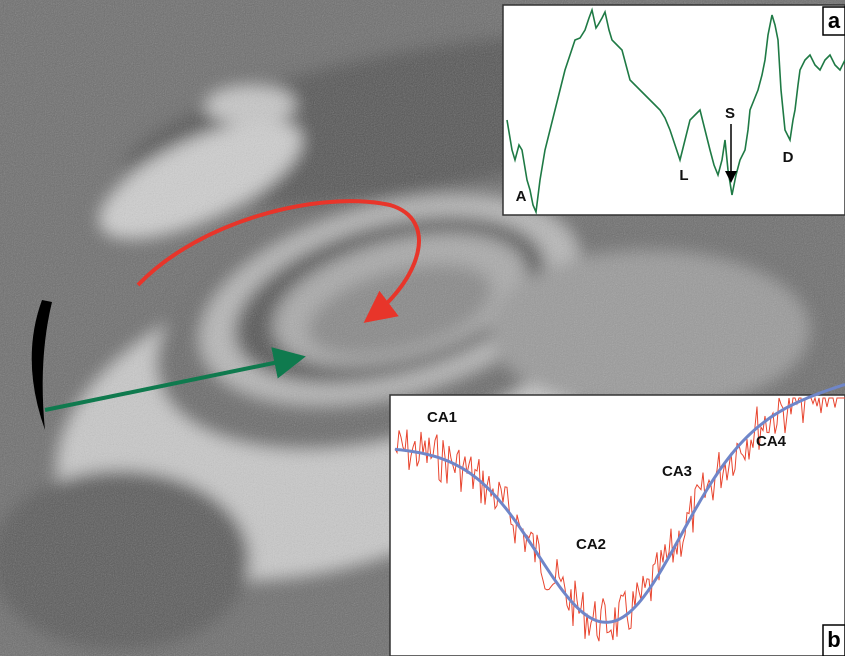 This screenshot has height=656, width=845. Describe the element at coordinates (730, 113) in the screenshot. I see `annotation: S` at that location.